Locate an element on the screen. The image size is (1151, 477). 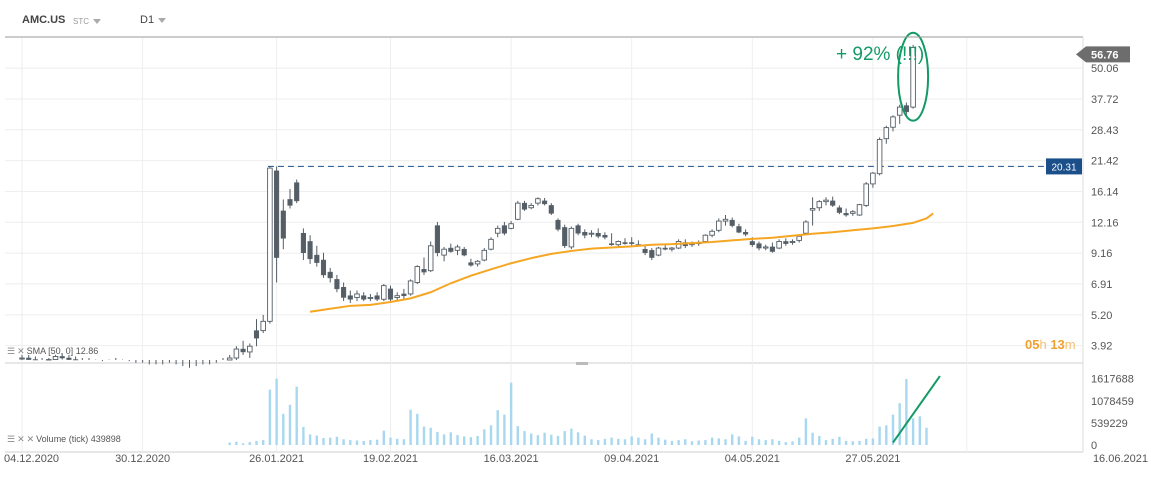
volume-tick-label: 1617688 is located at coordinates (1112, 380).